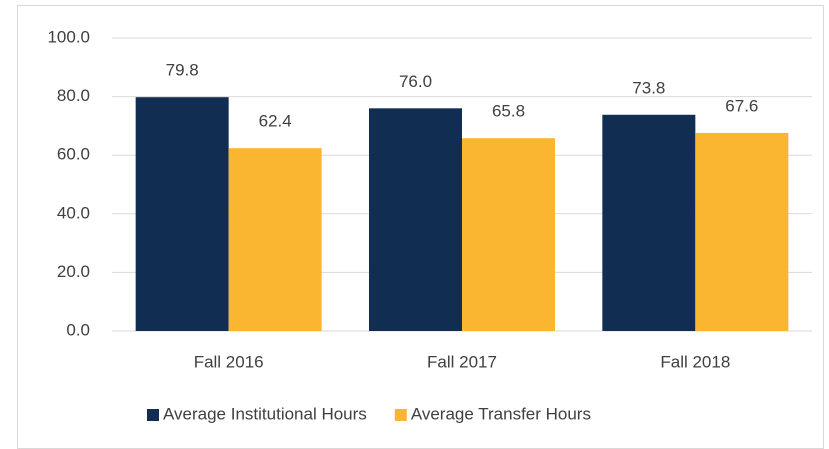 The image size is (829, 449). Describe the element at coordinates (73, 212) in the screenshot. I see `y-tick-label: 40.0` at that location.